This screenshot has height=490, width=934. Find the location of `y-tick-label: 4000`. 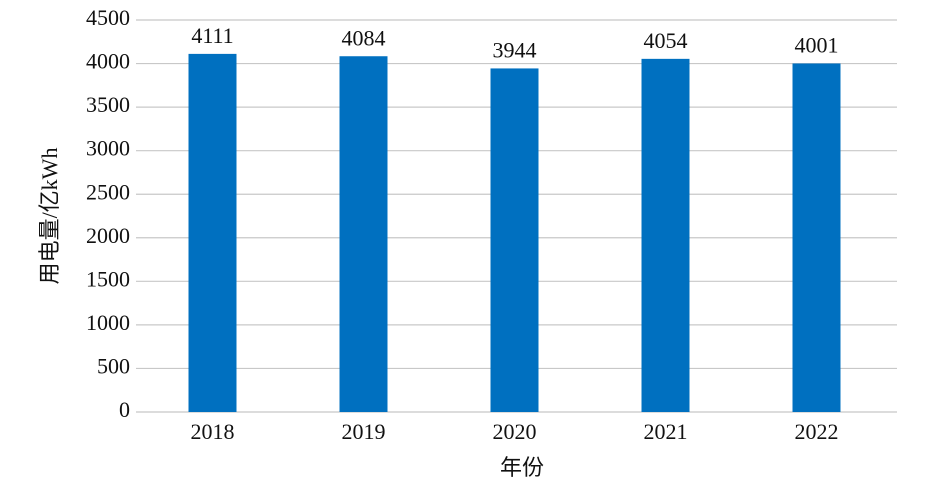

y-tick-label: 4000 is located at coordinates (108, 61).